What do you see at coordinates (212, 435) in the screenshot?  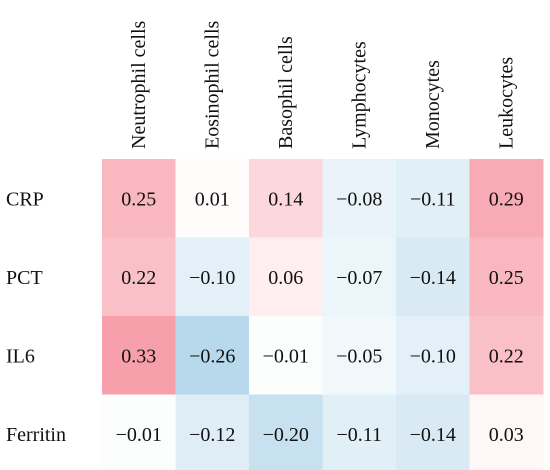 I see `cell-value-label: −0.12` at bounding box center [212, 435].